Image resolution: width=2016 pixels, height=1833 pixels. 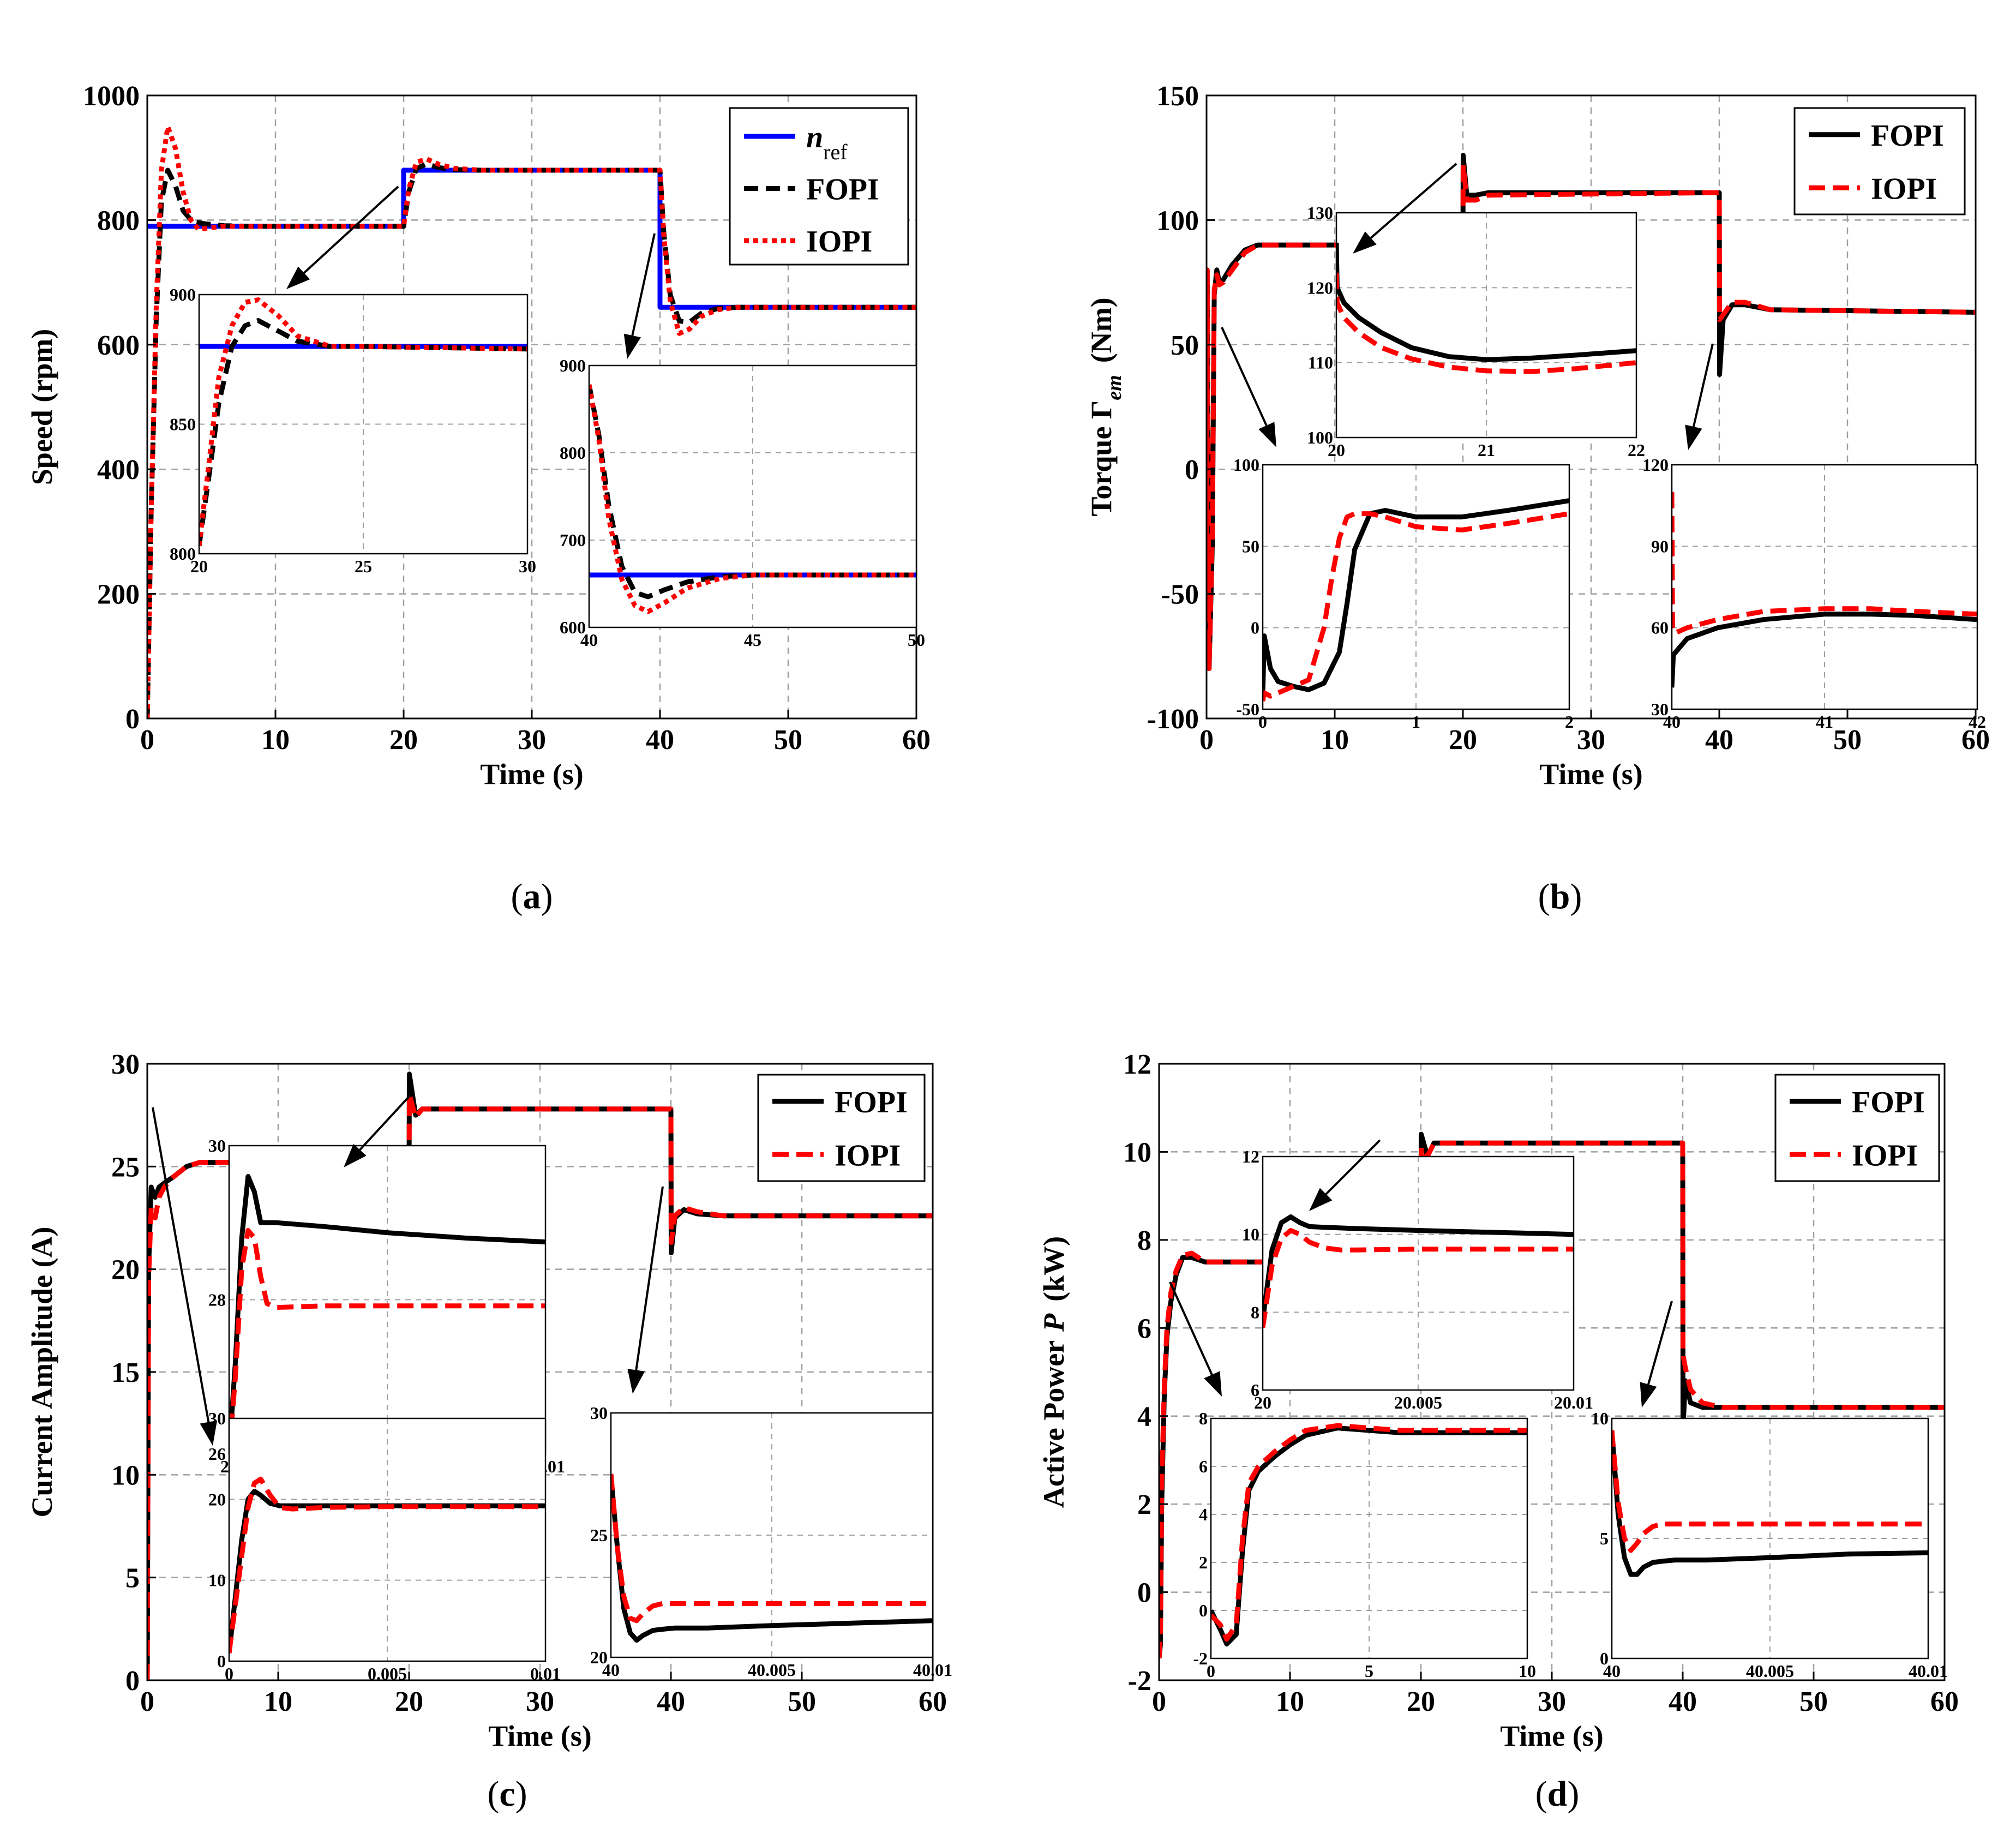 I want to click on inset-y-tick-label: 800, so click(x=183, y=554).